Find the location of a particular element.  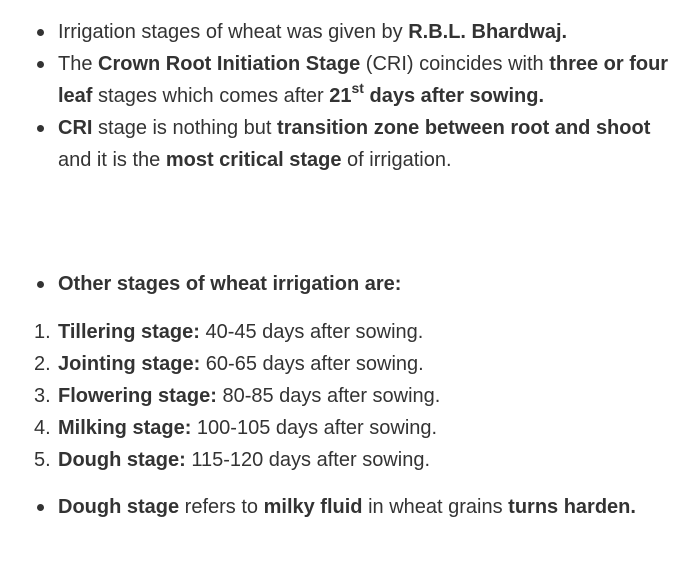

fact-bold: three or four leaf is located at coordinates (363, 80).